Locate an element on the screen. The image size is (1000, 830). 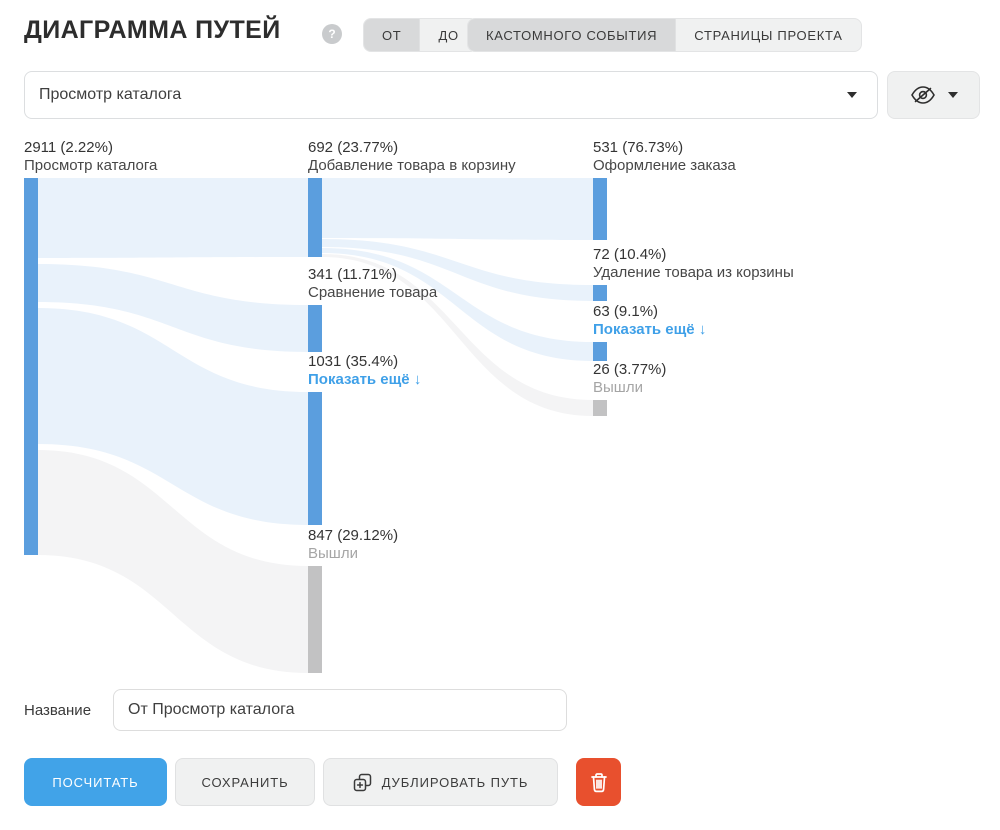
sankey-node-label: 63 (9.1%) Показать ещё ↓ is located at coordinates (649, 321).